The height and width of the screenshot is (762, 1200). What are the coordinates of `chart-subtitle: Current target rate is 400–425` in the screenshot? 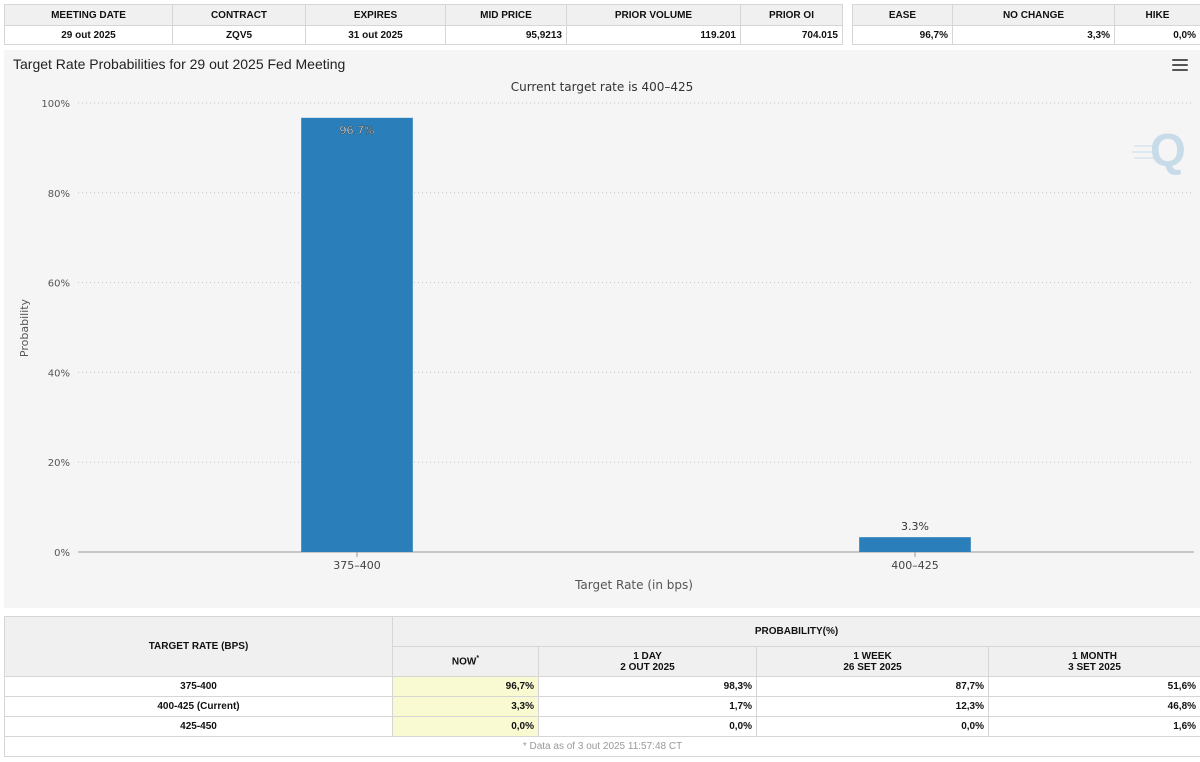 It's located at (602, 87).